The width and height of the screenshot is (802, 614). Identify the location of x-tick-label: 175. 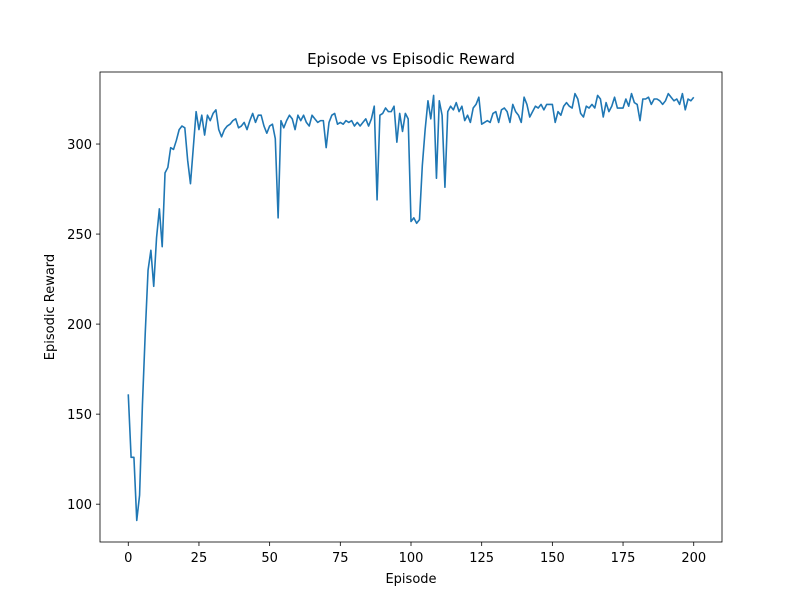
(623, 558).